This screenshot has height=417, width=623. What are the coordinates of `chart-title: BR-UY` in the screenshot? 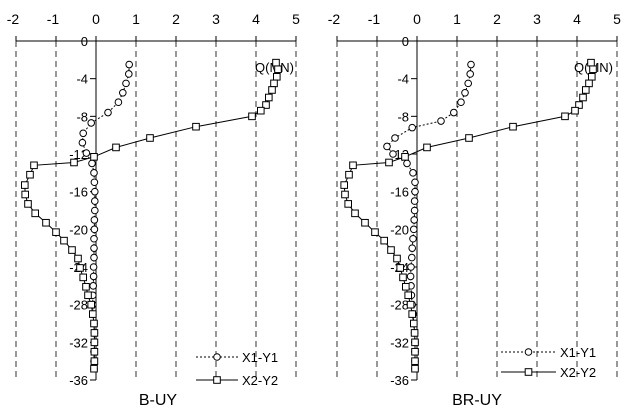 It's located at (477, 400).